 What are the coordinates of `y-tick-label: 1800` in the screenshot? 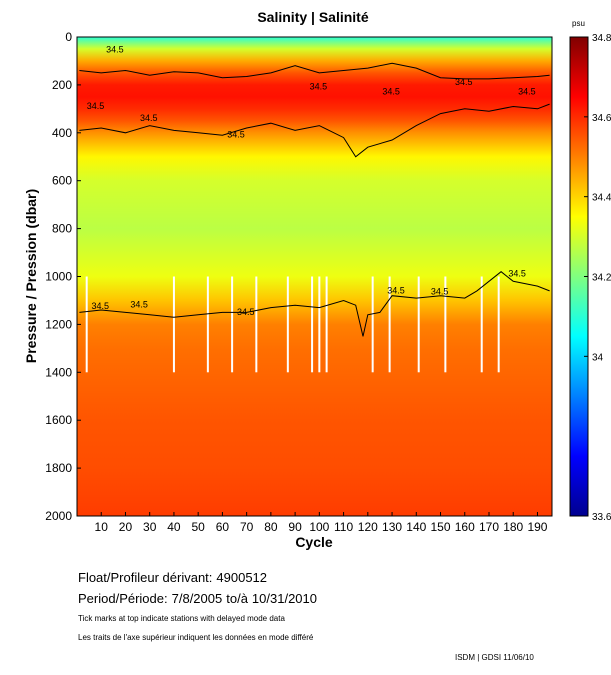 It's located at (58, 468).